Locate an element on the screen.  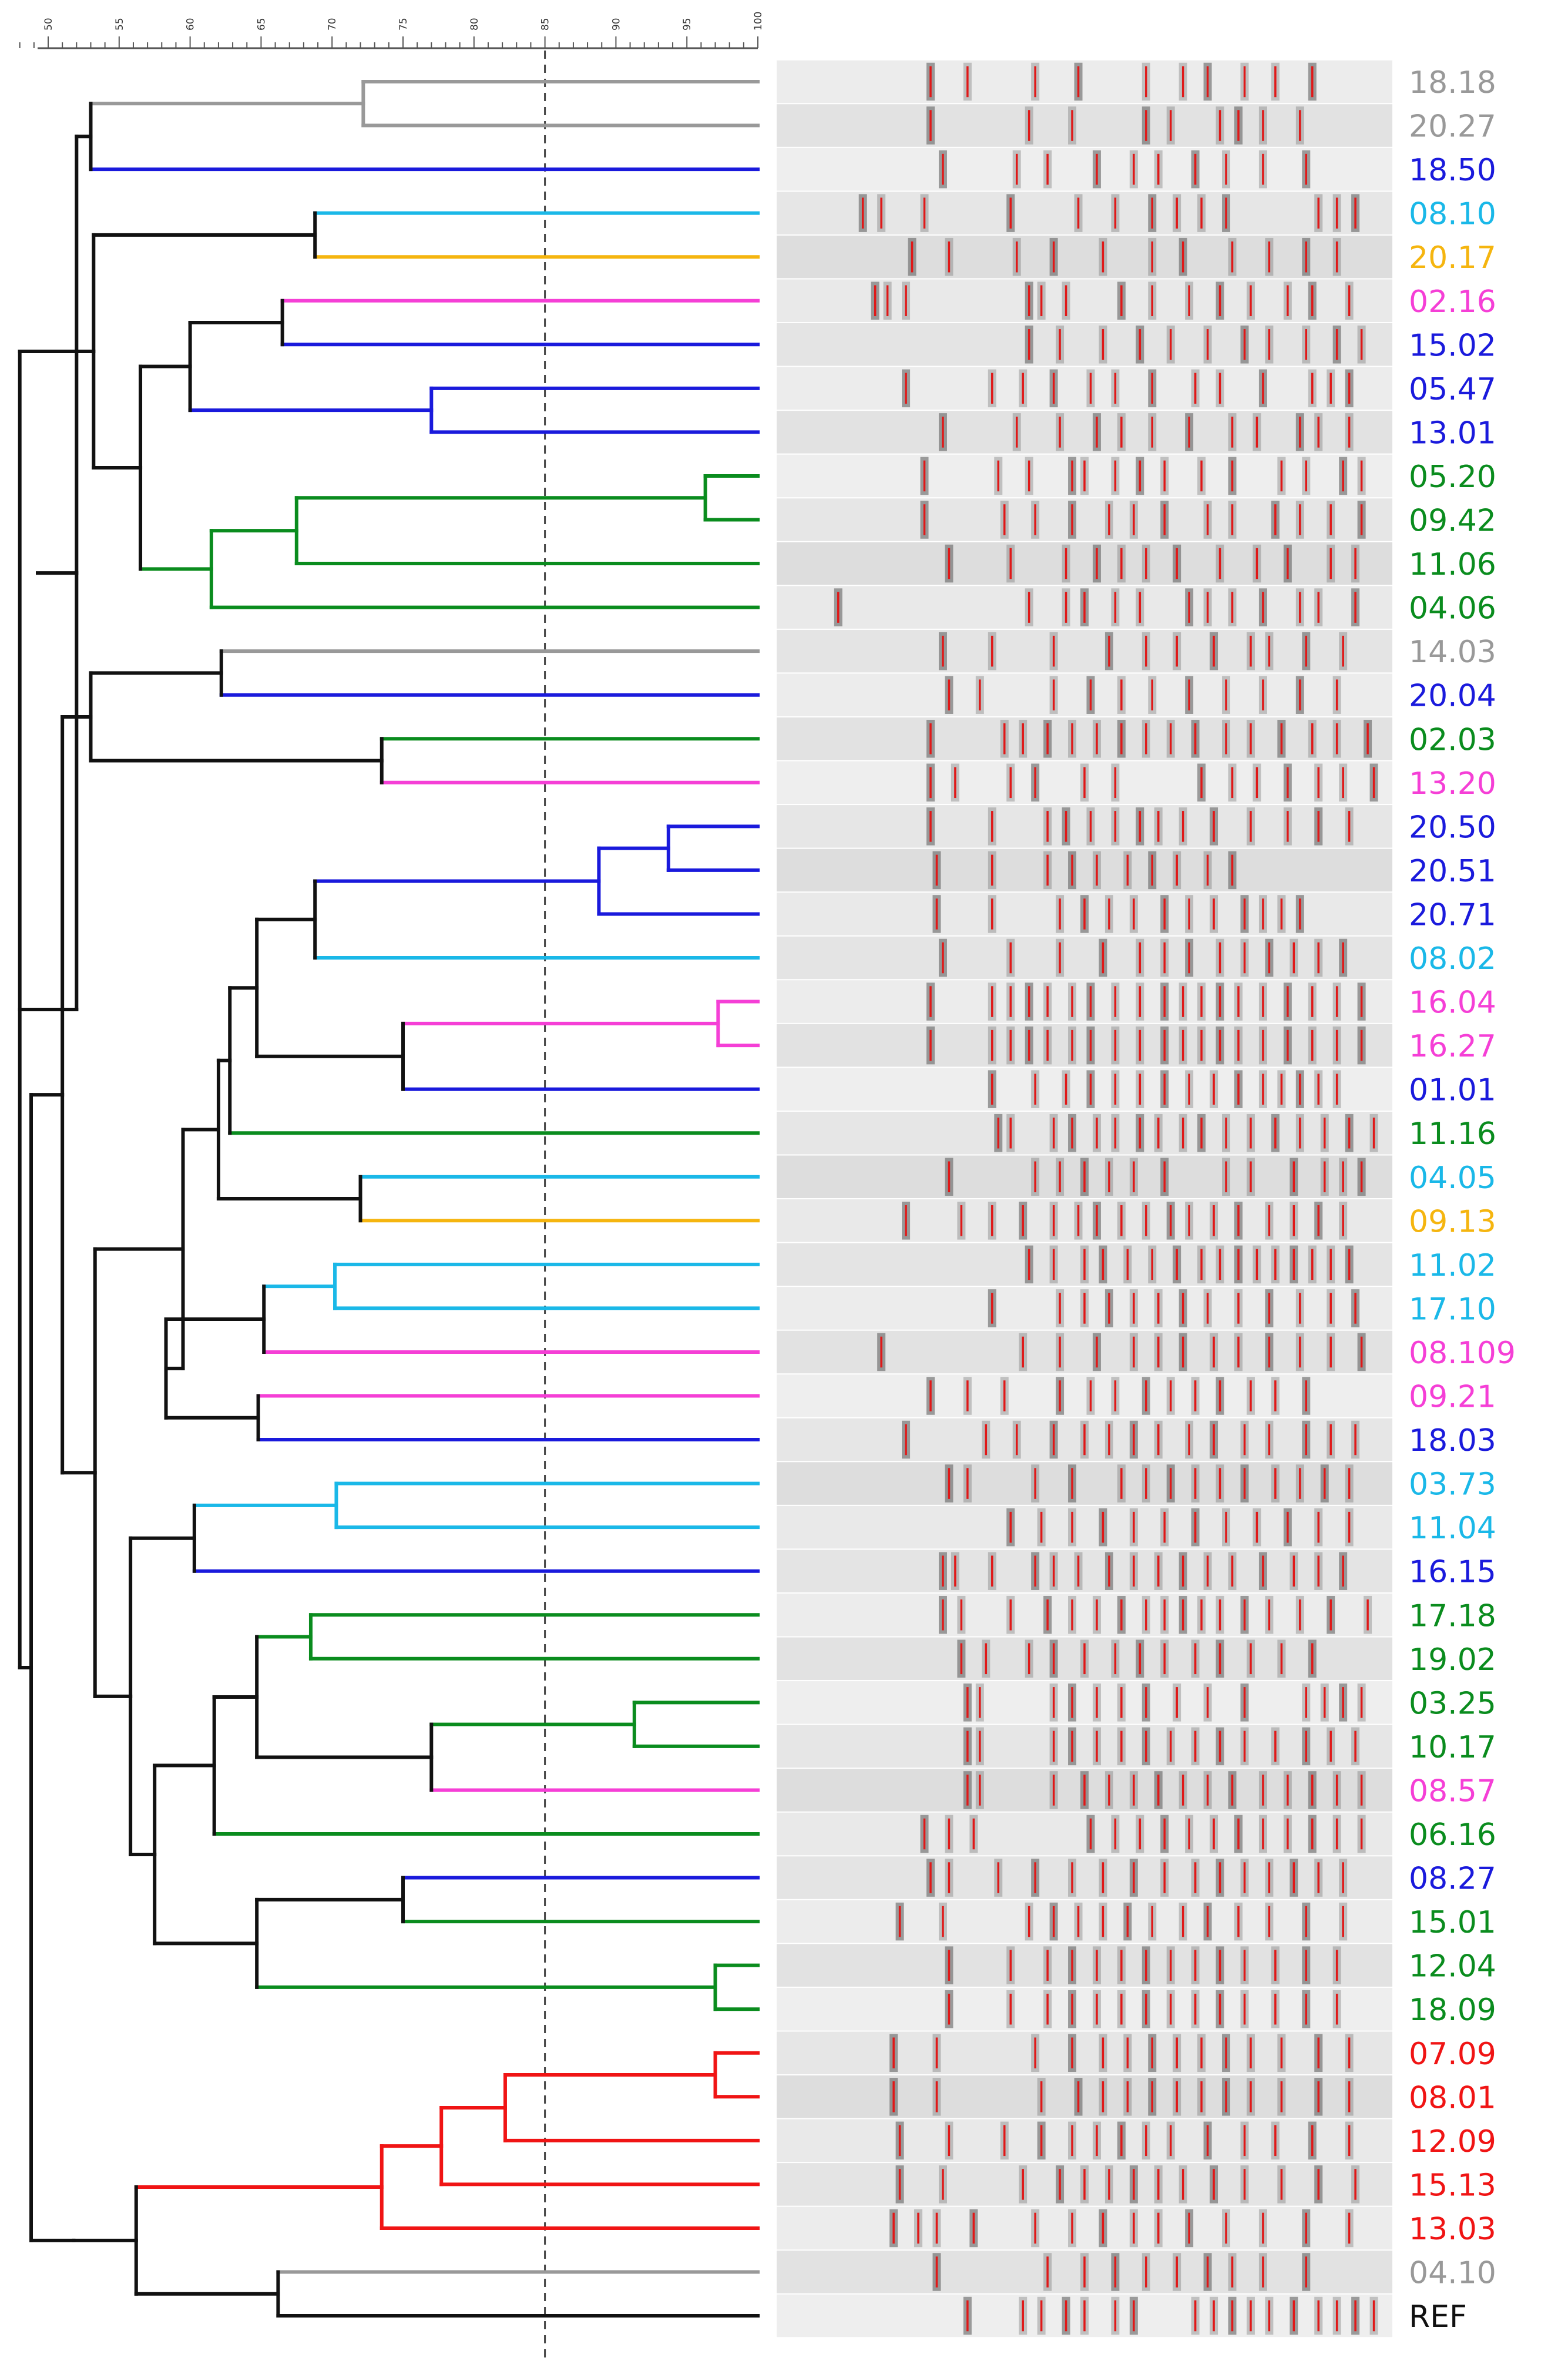
scale-tick-label: 50 is located at coordinates (49, 24).